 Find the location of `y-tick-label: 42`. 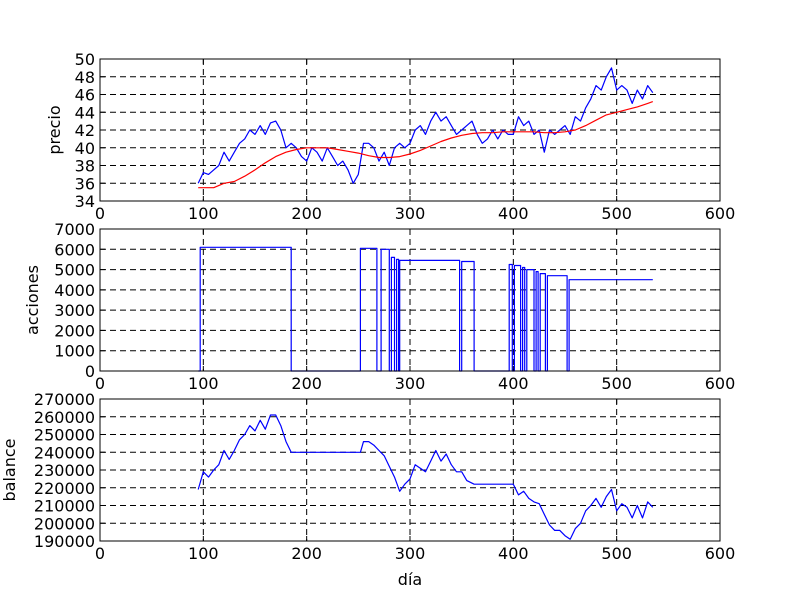

y-tick-label: 42 is located at coordinates (85, 130).